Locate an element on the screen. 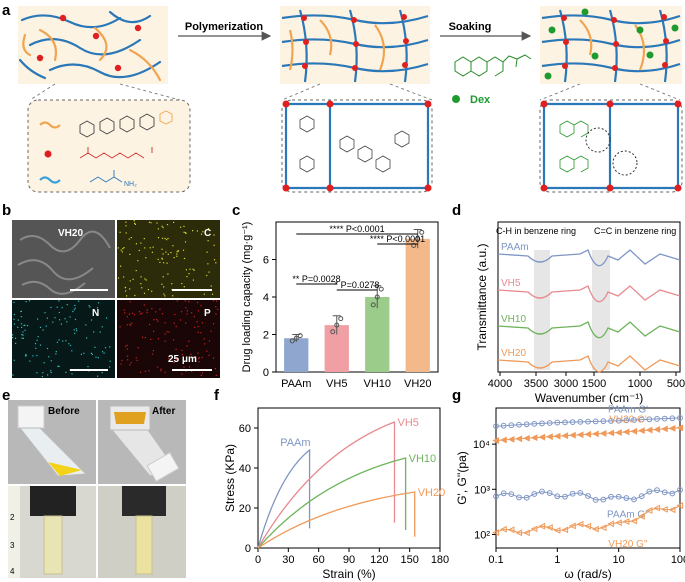 This screenshot has width=685, height=582. chart-f-series-label: VH20 is located at coordinates (432, 493).